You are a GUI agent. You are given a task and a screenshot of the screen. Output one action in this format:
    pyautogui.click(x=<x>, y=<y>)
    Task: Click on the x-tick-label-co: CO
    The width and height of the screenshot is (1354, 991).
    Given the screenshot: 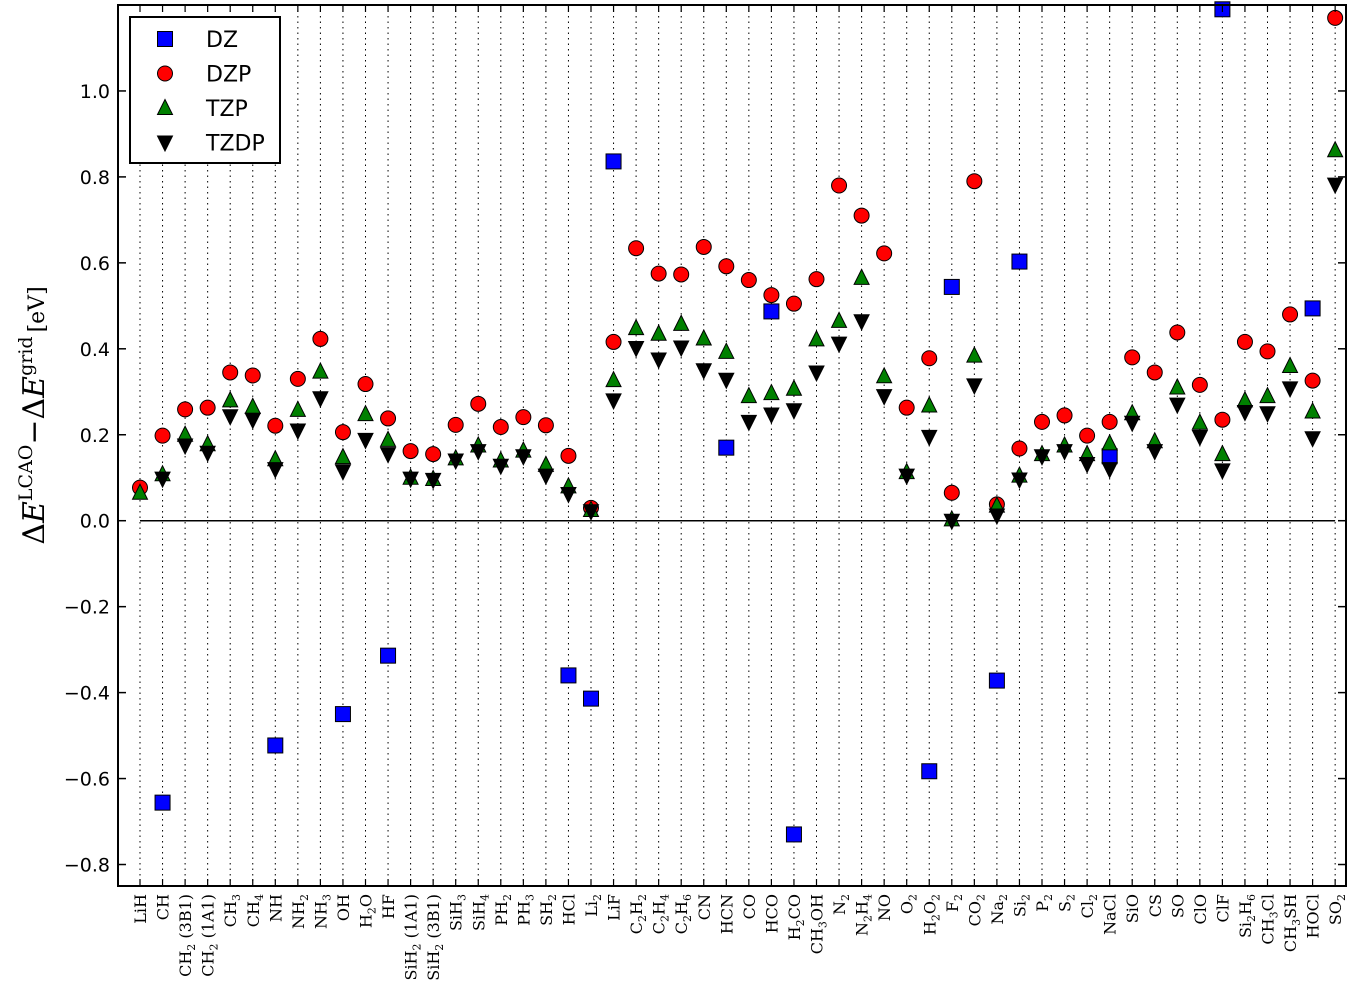 What is the action you would take?
    pyautogui.click(x=749, y=906)
    